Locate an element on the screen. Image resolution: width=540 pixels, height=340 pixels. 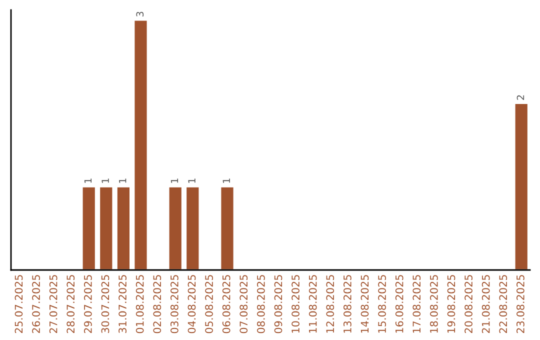
x-tick-label: 22.08.2025 is located at coordinates (503, 304).